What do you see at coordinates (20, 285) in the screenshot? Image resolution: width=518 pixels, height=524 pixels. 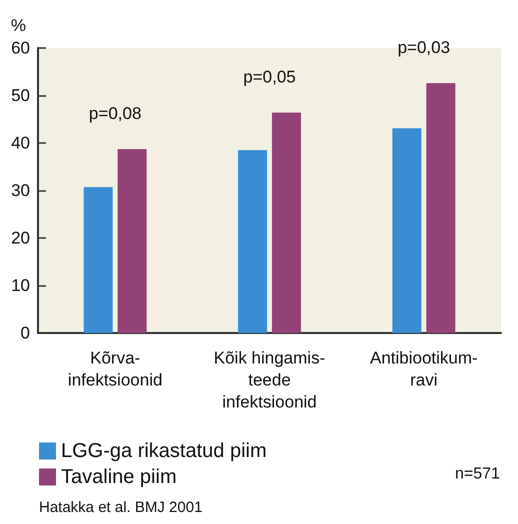 I see `y-tick-label: 10` at bounding box center [20, 285].